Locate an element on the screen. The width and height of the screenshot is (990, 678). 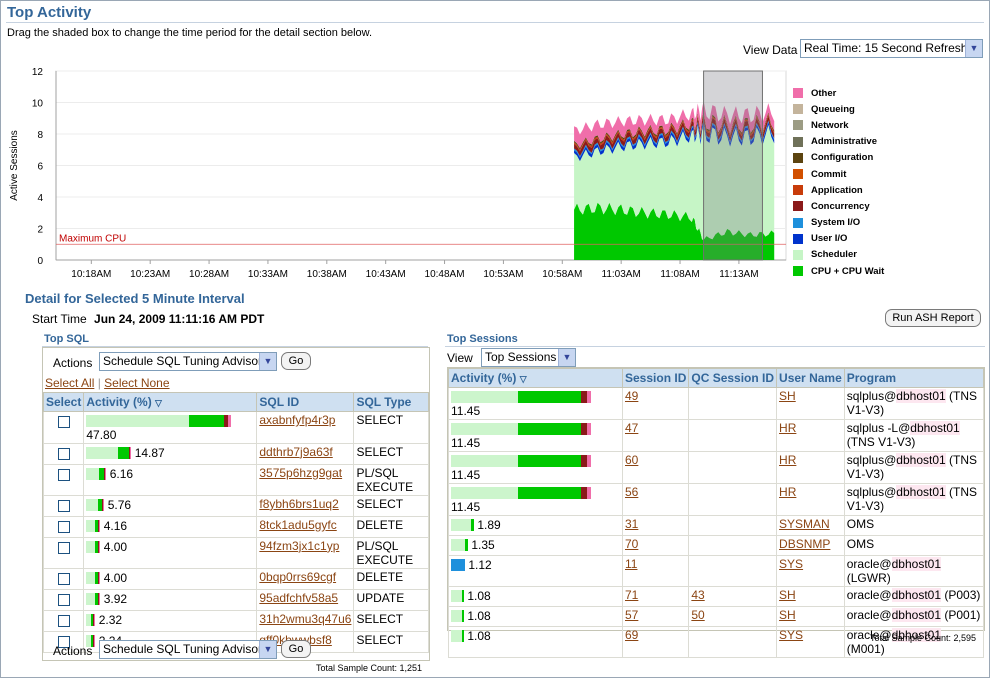
x-tick-label: 10:28AM is located at coordinates (209, 274).